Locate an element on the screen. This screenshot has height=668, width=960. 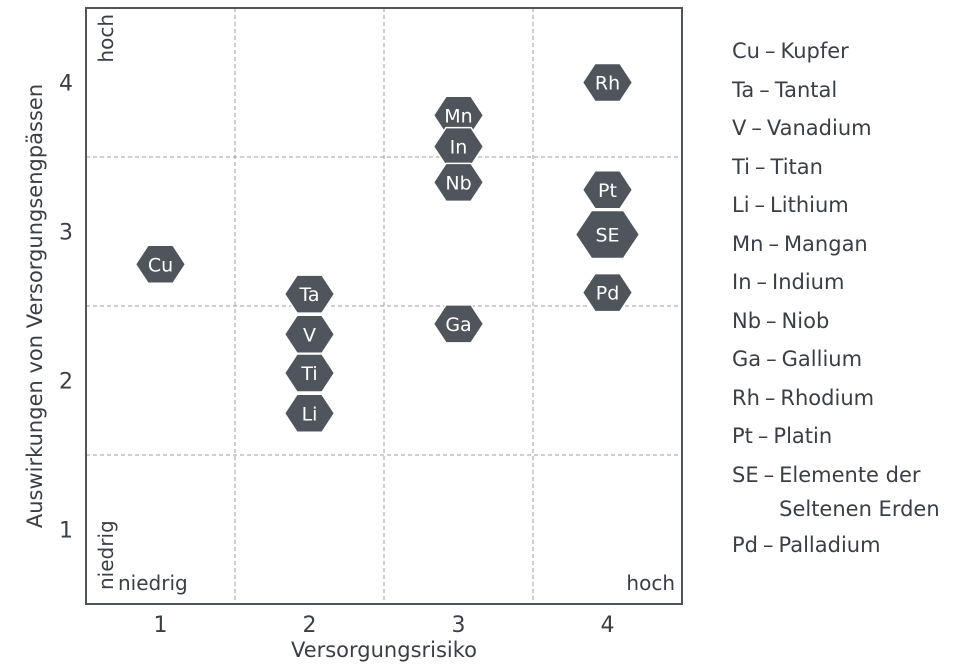
marker-ti-hexagon is located at coordinates (309, 373).